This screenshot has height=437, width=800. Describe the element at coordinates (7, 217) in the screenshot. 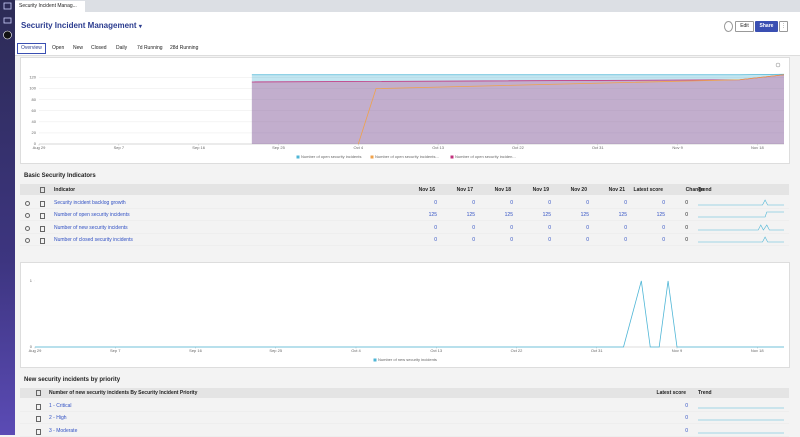

I see `sidebar` at that location.